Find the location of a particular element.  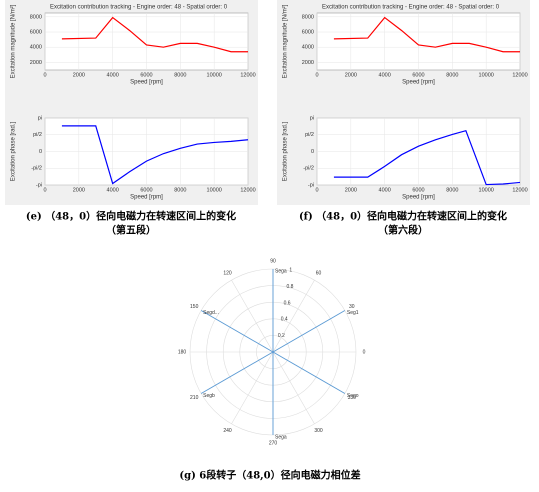

r-tick-label: 0.8 is located at coordinates (290, 287).